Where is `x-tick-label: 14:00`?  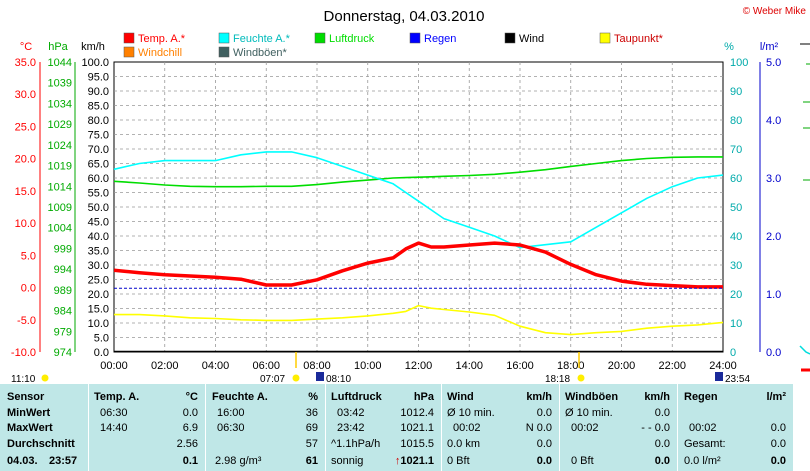 x-tick-label: 14:00 is located at coordinates (469, 366).